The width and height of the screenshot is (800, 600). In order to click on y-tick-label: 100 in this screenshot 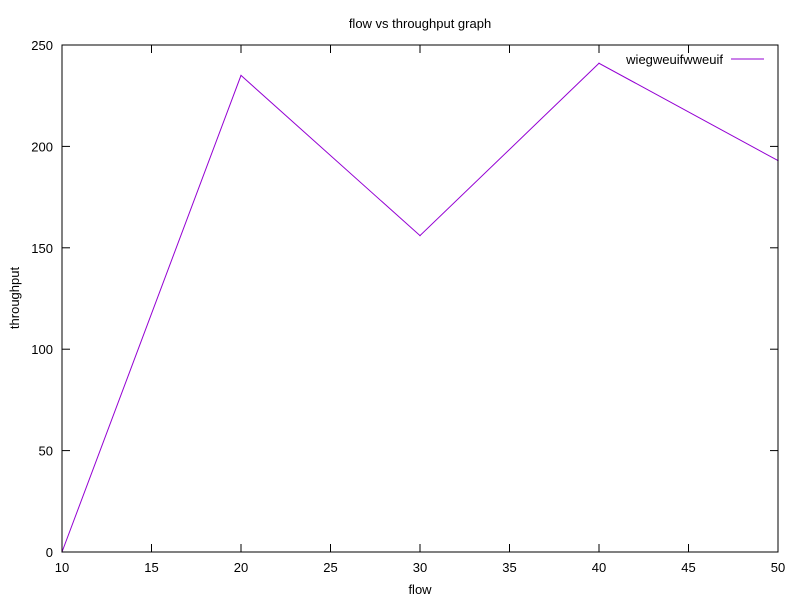, I will do `click(42, 349)`.